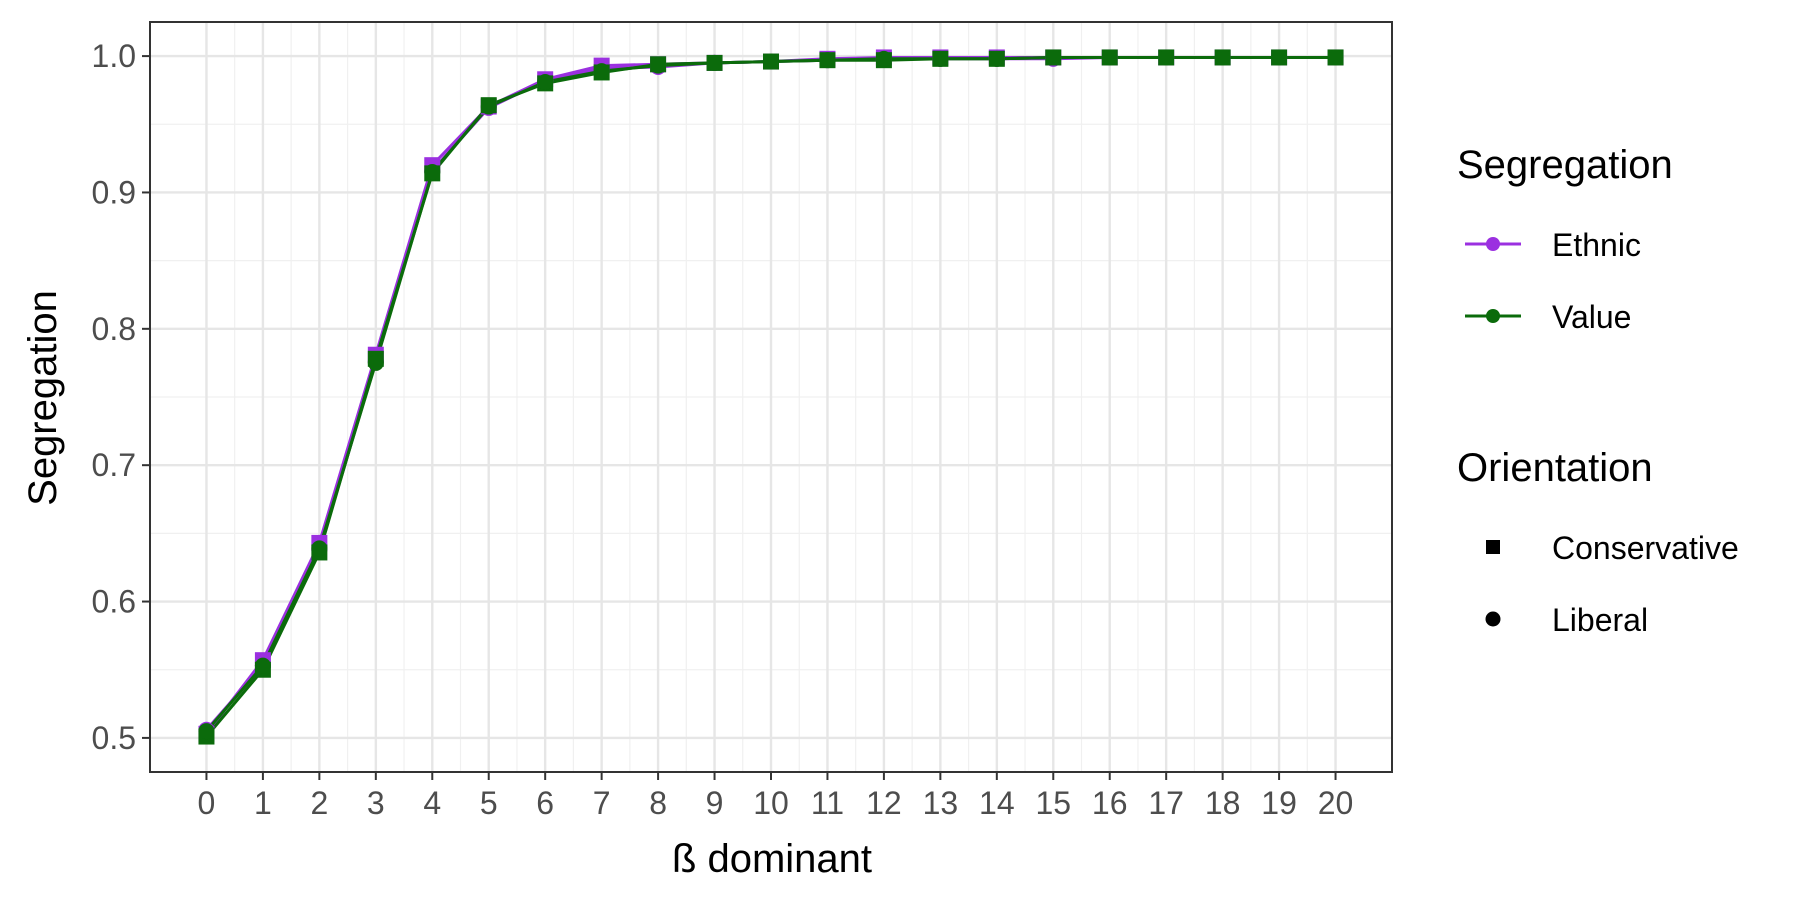  Describe the element at coordinates (489, 803) in the screenshot. I see `x-tick-label: 5` at that location.